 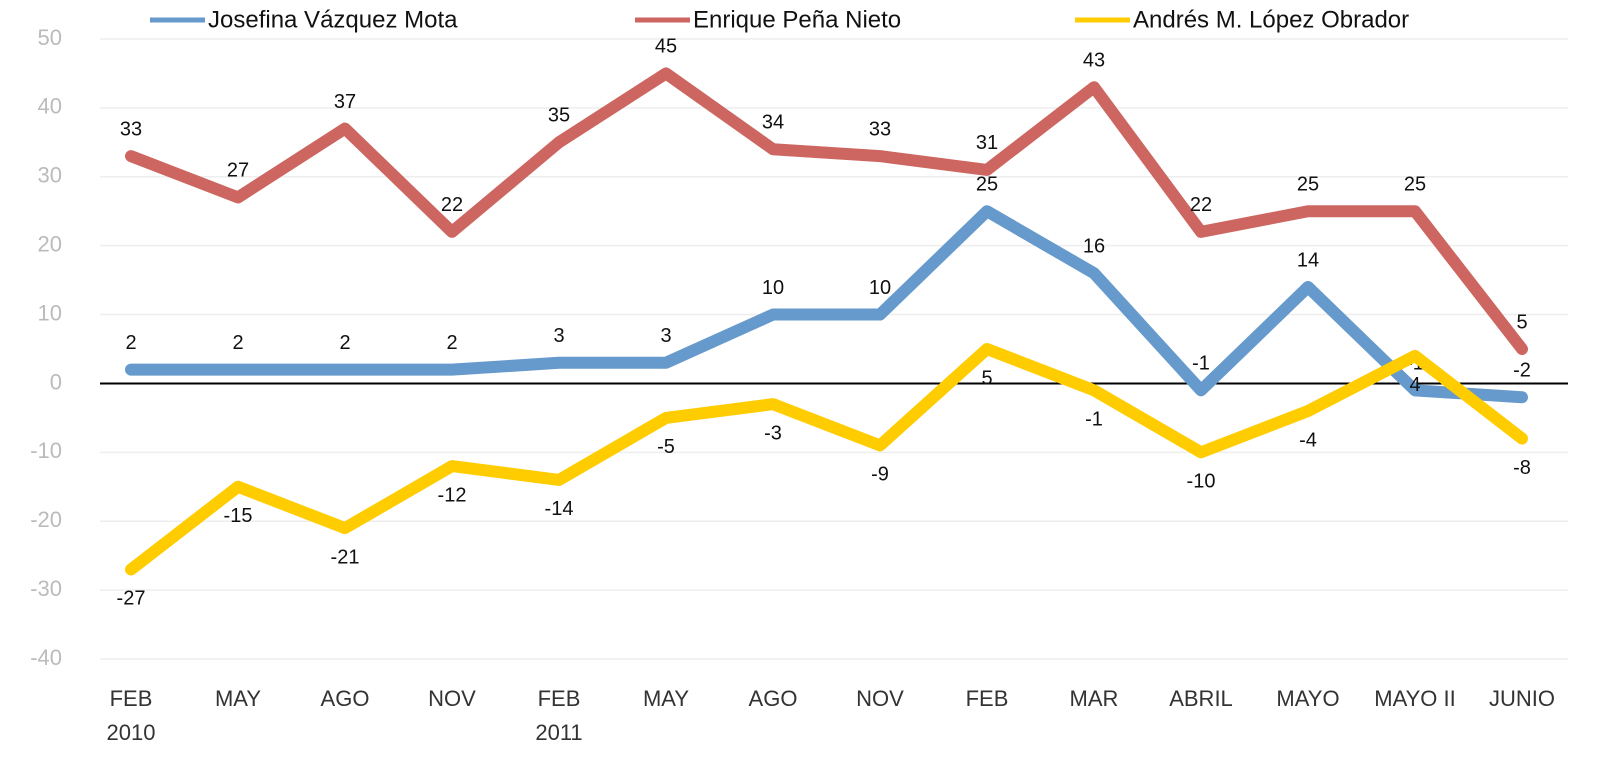 I want to click on x-tick-label: FEB 2011, so click(x=559, y=715).